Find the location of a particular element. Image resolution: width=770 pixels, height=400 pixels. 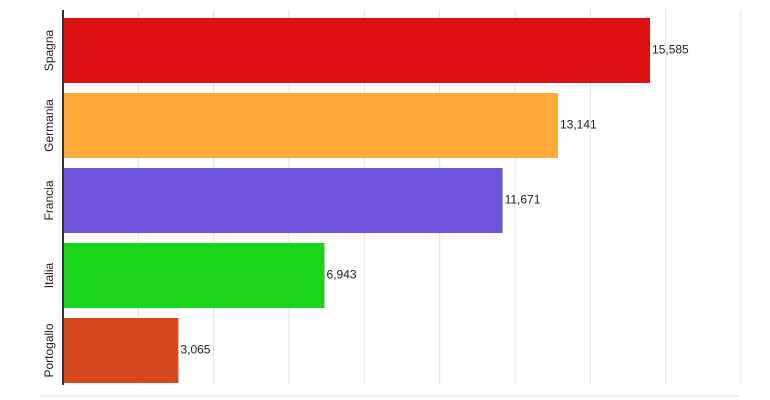

y-tick-label: Germania is located at coordinates (49, 125).